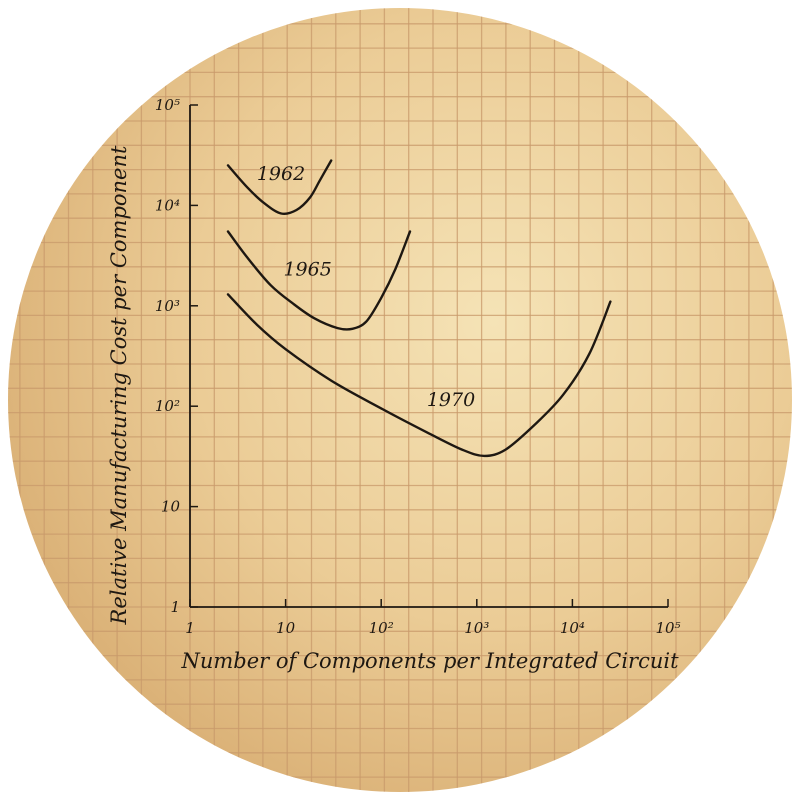 The height and width of the screenshot is (800, 800). I want to click on y-tick-label: 10², so click(167, 406).